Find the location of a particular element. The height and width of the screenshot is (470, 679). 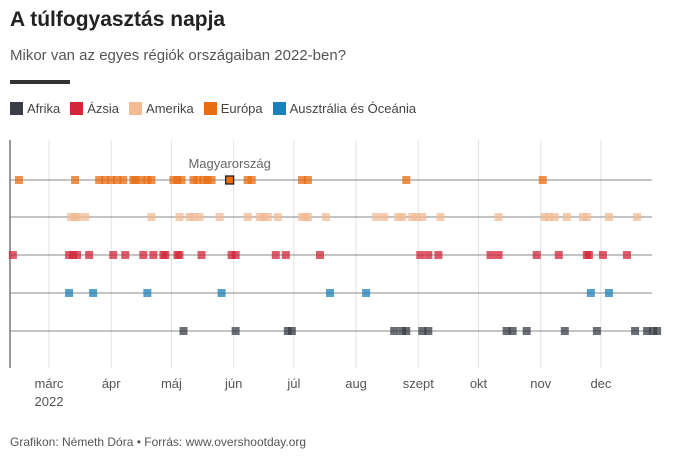

x-tick-label: aug is located at coordinates (356, 383).